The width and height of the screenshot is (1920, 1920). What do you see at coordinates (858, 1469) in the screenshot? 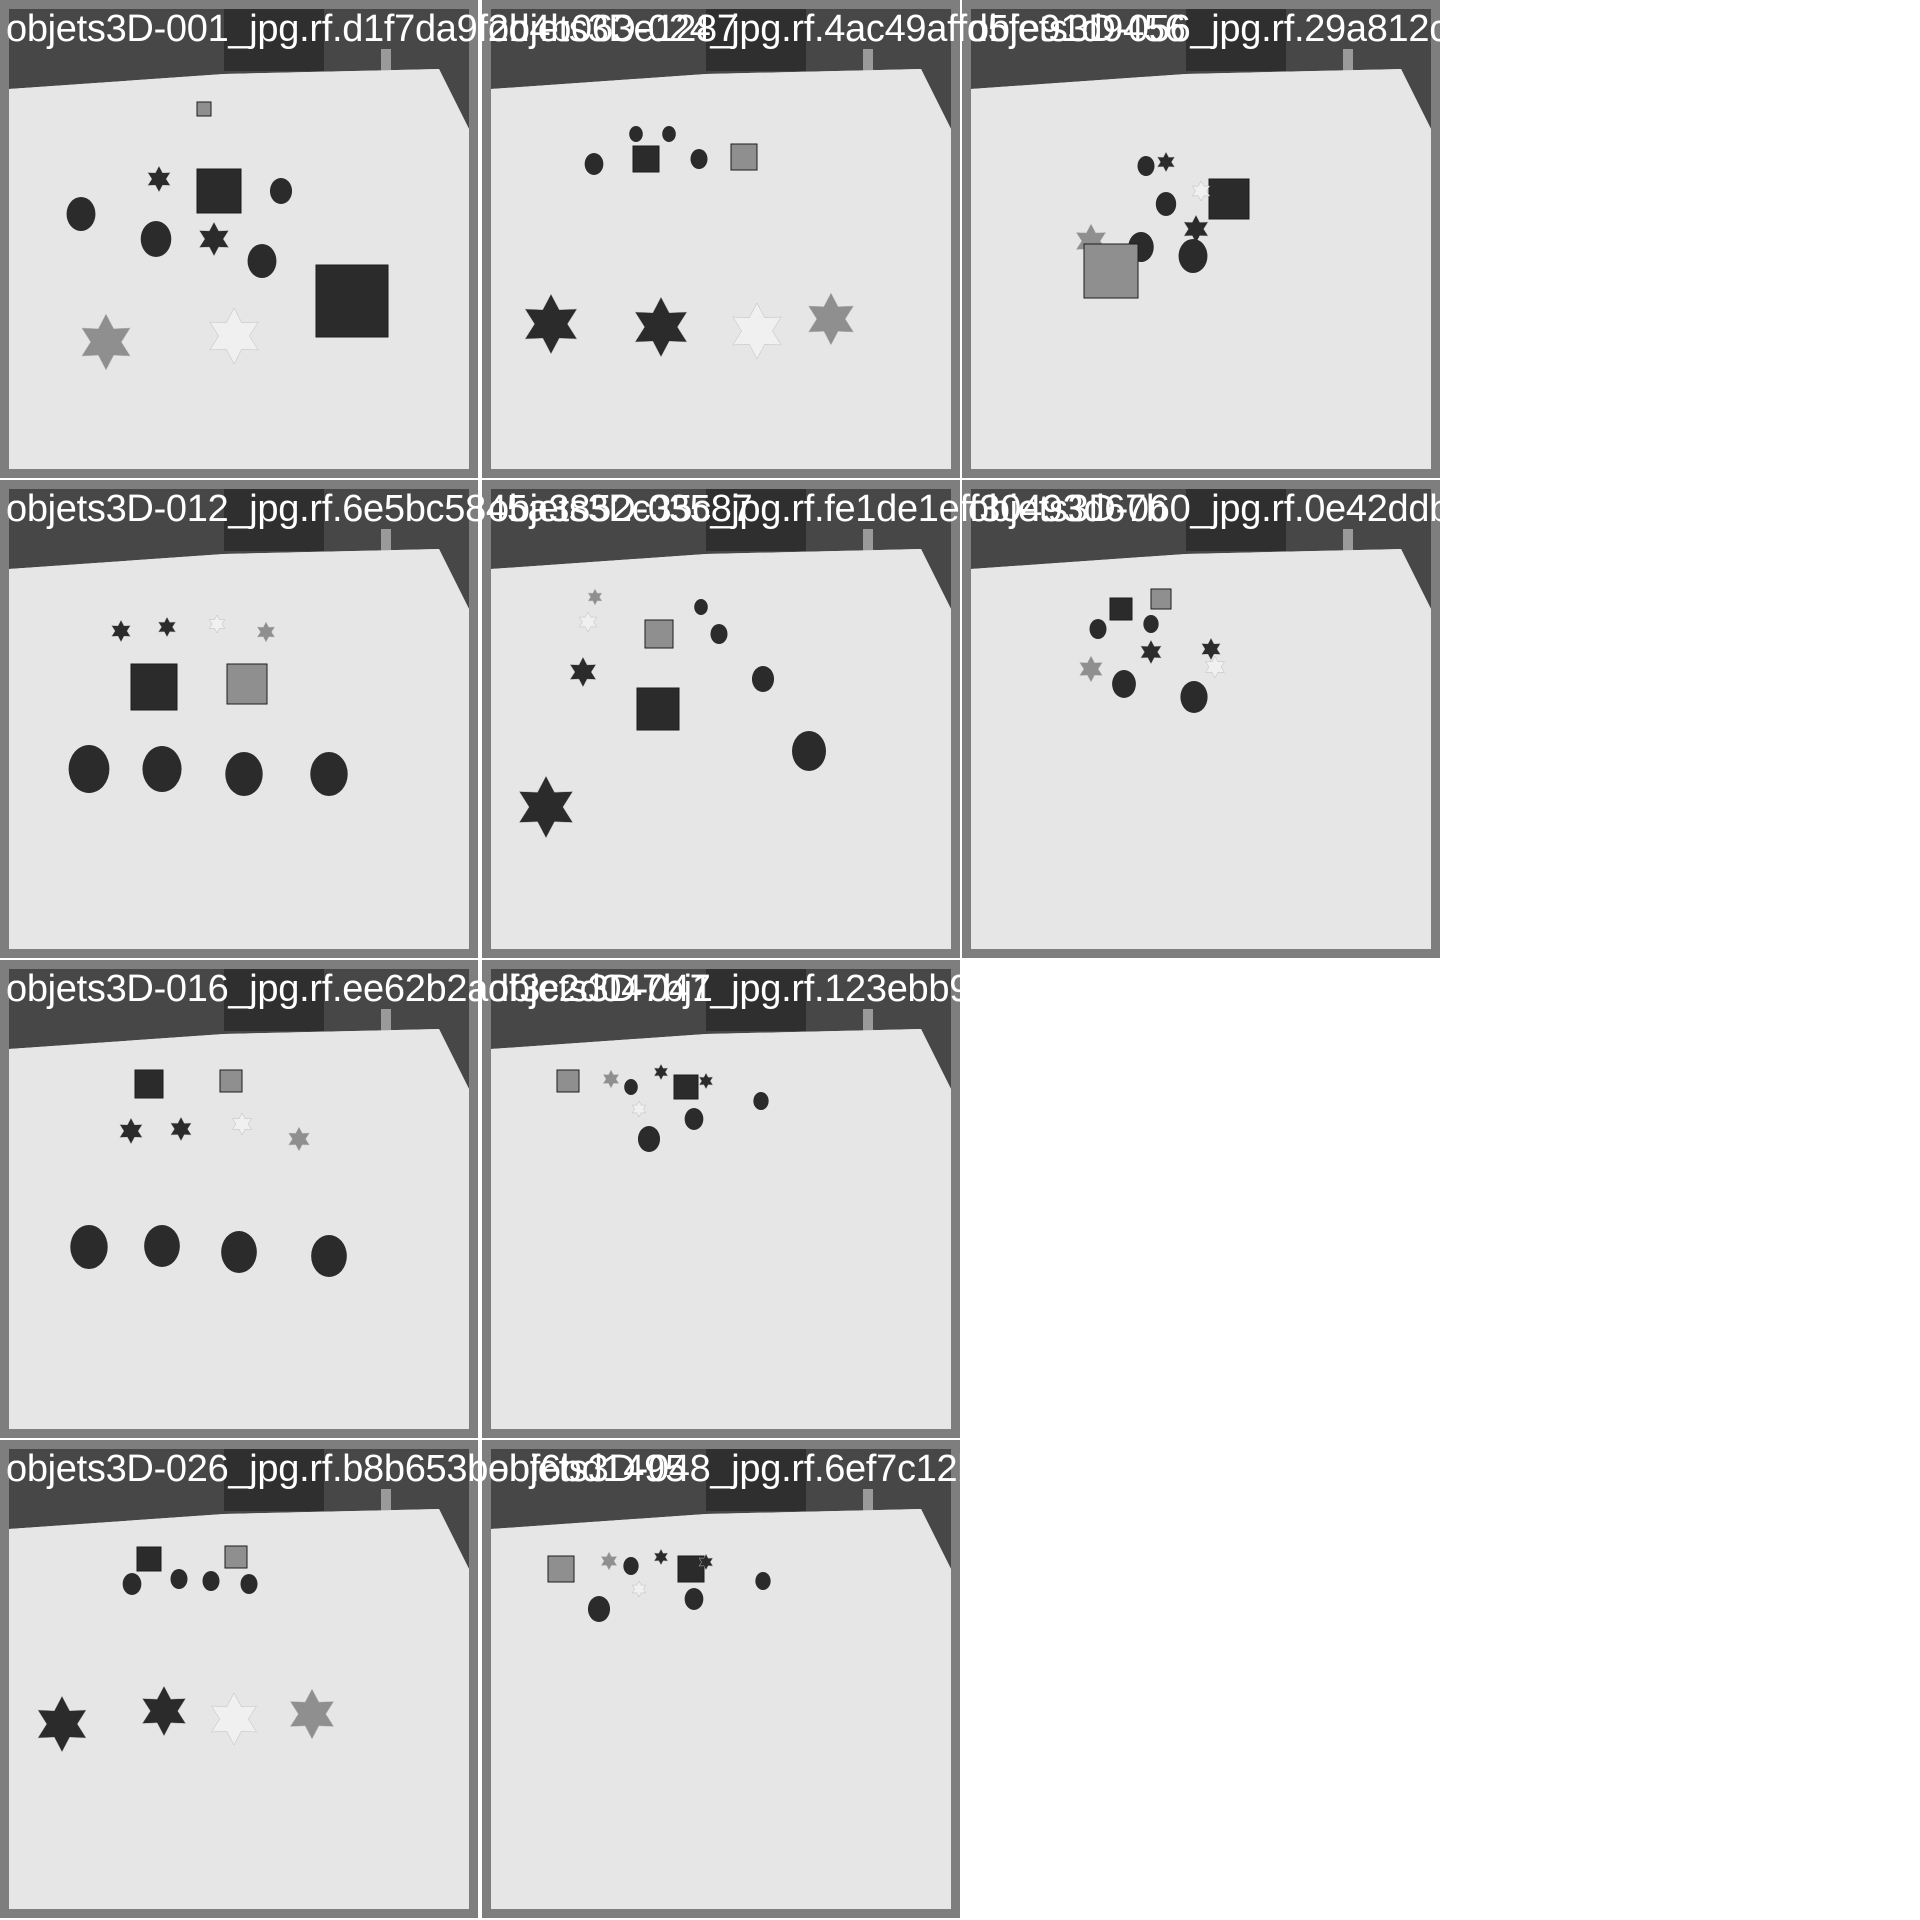
I see `image-caption: objets3D-048_jpg.rf.6ef7c12b3484abeaa02b` at bounding box center [858, 1469].